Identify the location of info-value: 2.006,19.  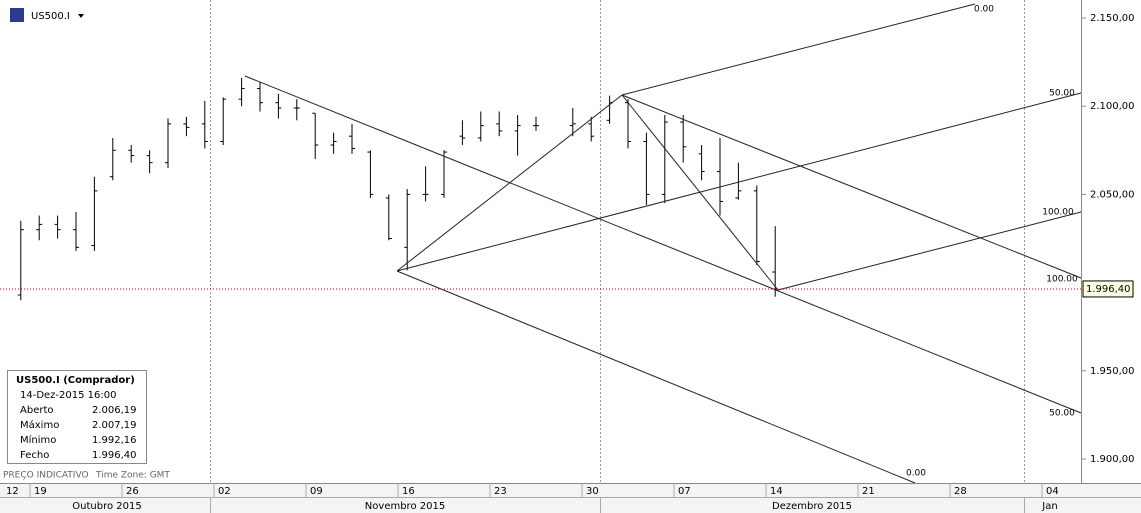
(114, 410).